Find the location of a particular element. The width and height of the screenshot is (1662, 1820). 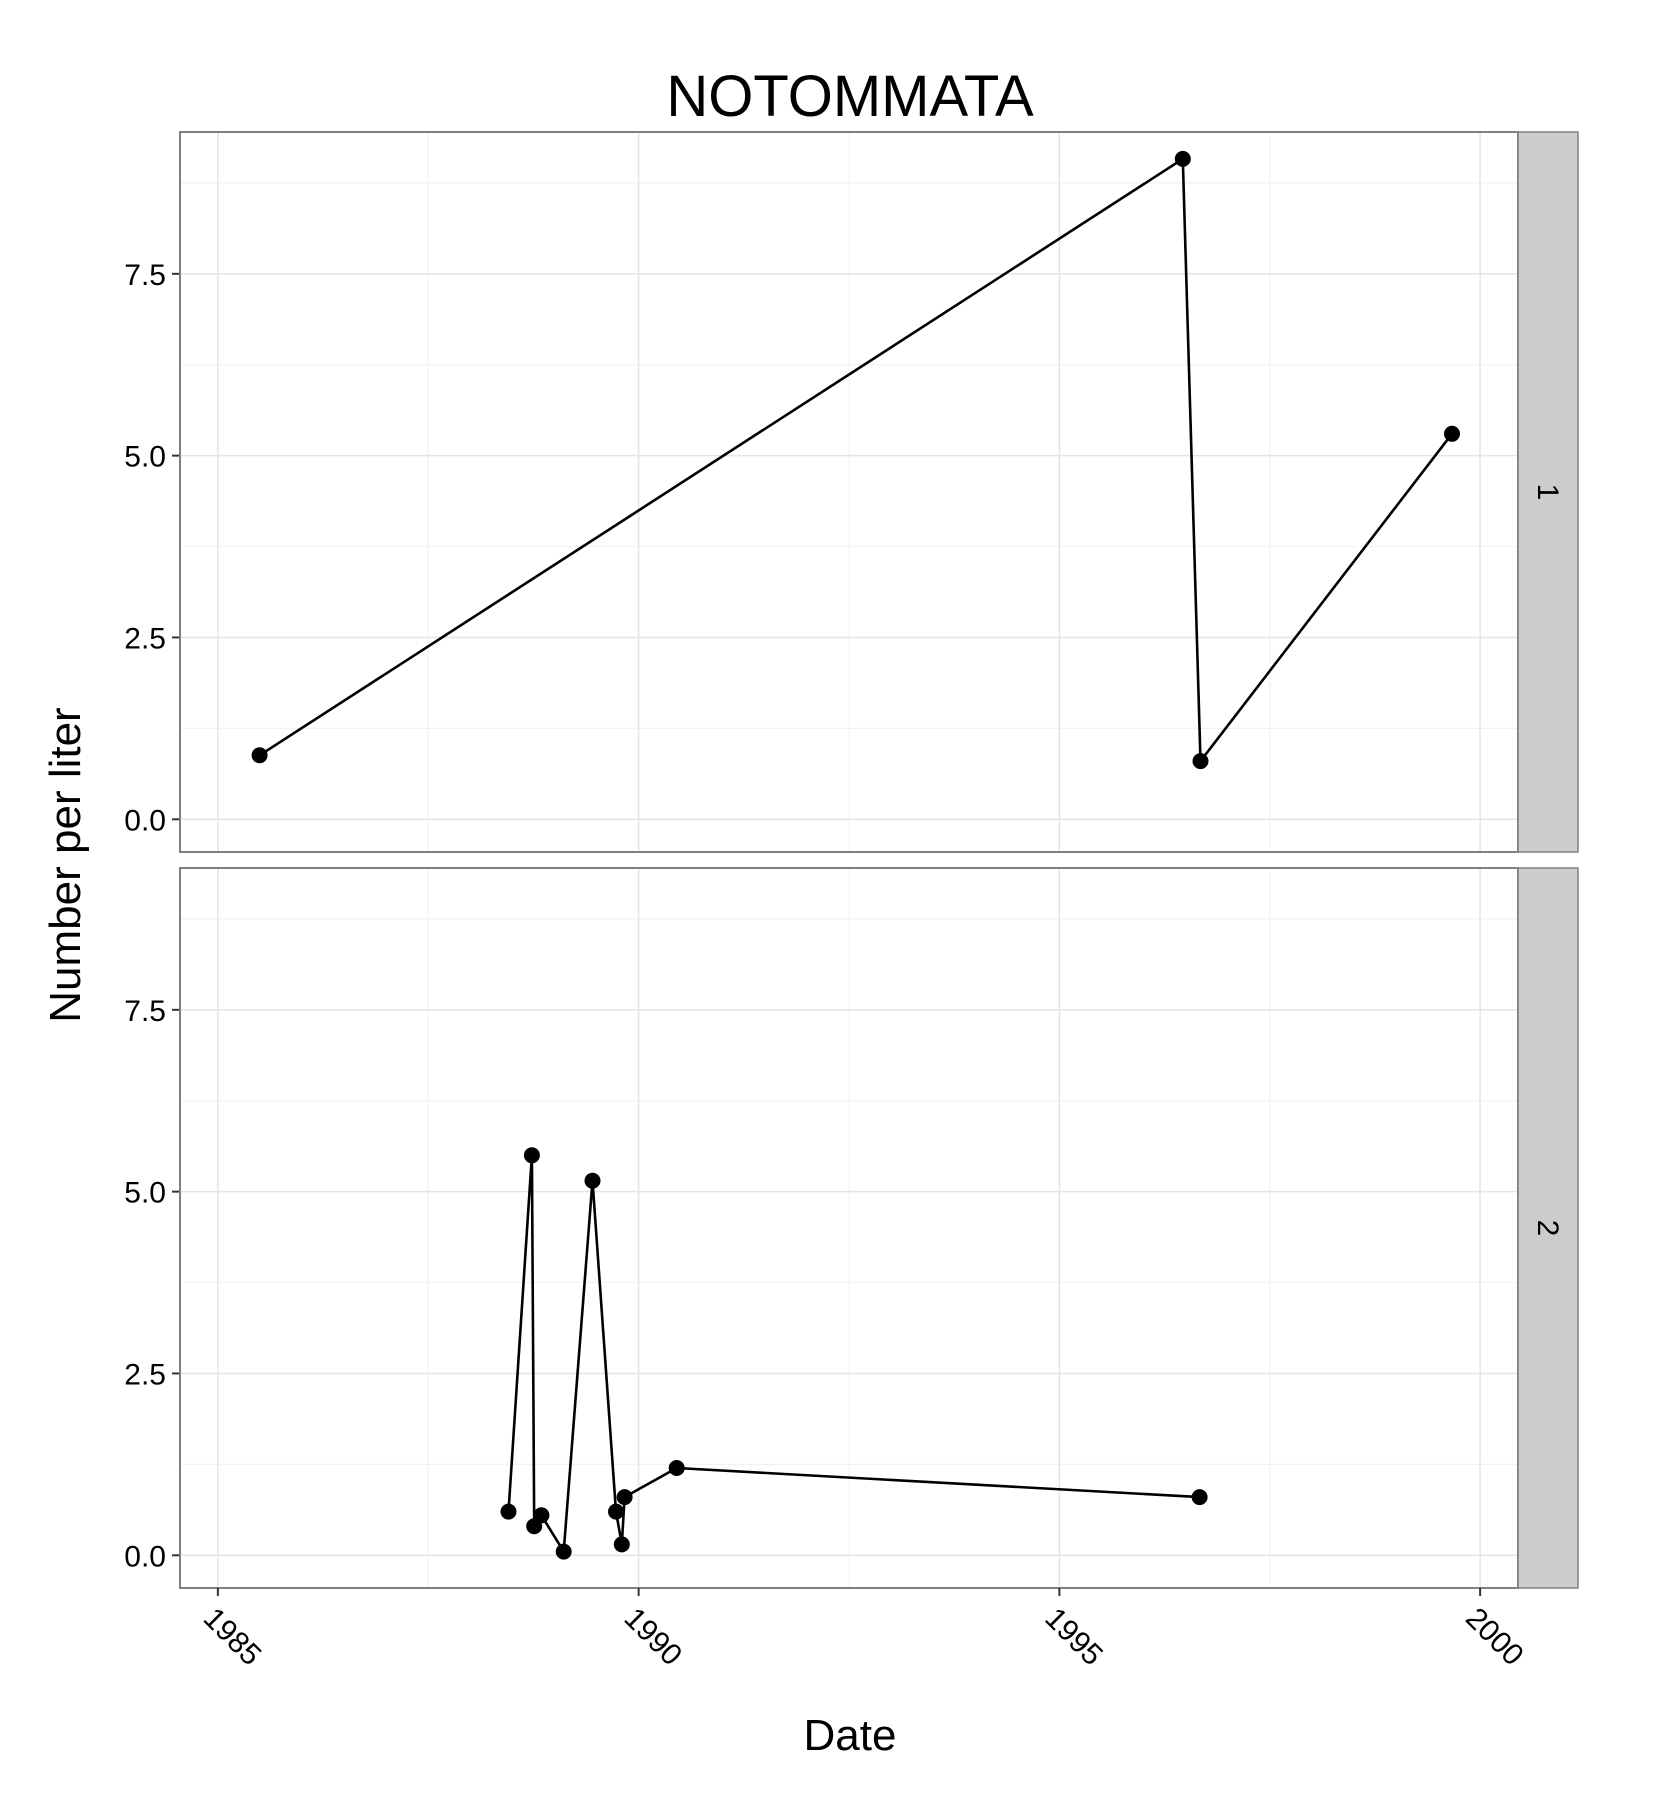

x-tick-label: 1995 is located at coordinates (1073, 1637).